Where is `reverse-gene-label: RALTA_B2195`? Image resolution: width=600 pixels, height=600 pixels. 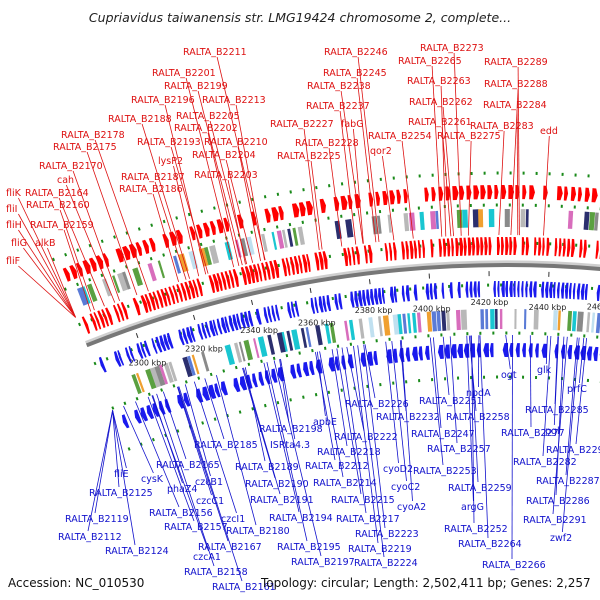
reverse-gene-label: RALTA_B2195 is located at coordinates (309, 547).